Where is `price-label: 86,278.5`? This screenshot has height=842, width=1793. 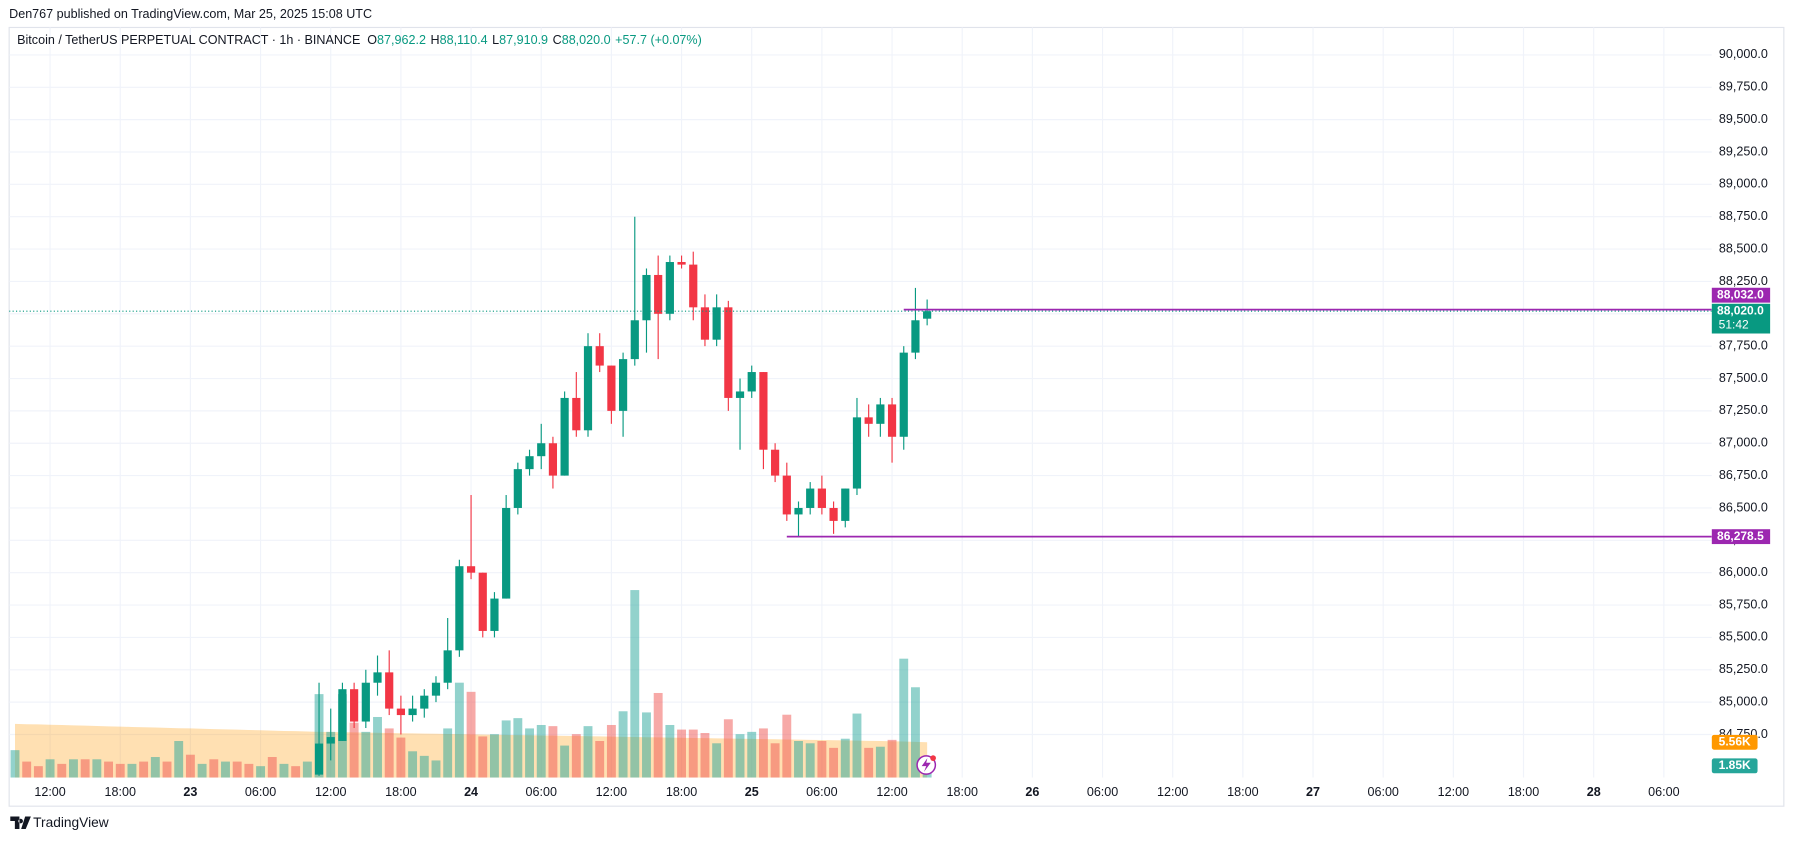
price-label: 86,278.5 is located at coordinates (1740, 536).